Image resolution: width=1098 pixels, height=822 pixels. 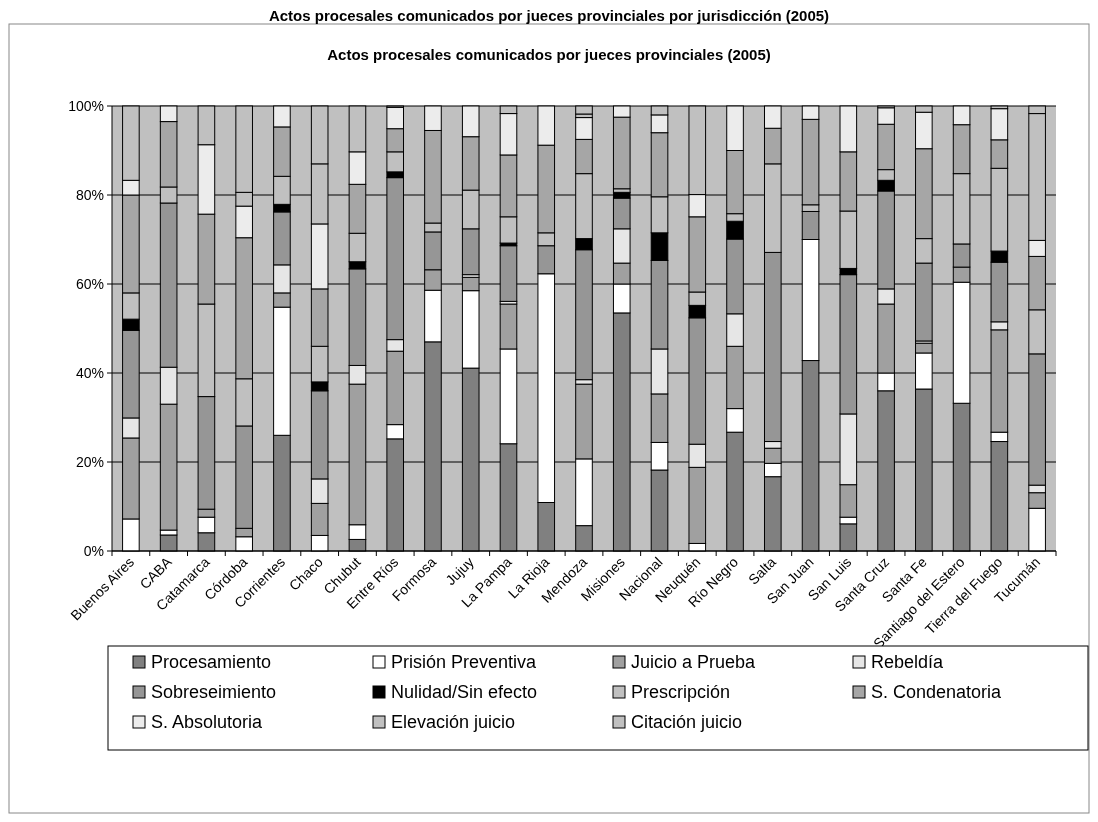 I want to click on legend-label: Prescripción, so click(x=681, y=692).